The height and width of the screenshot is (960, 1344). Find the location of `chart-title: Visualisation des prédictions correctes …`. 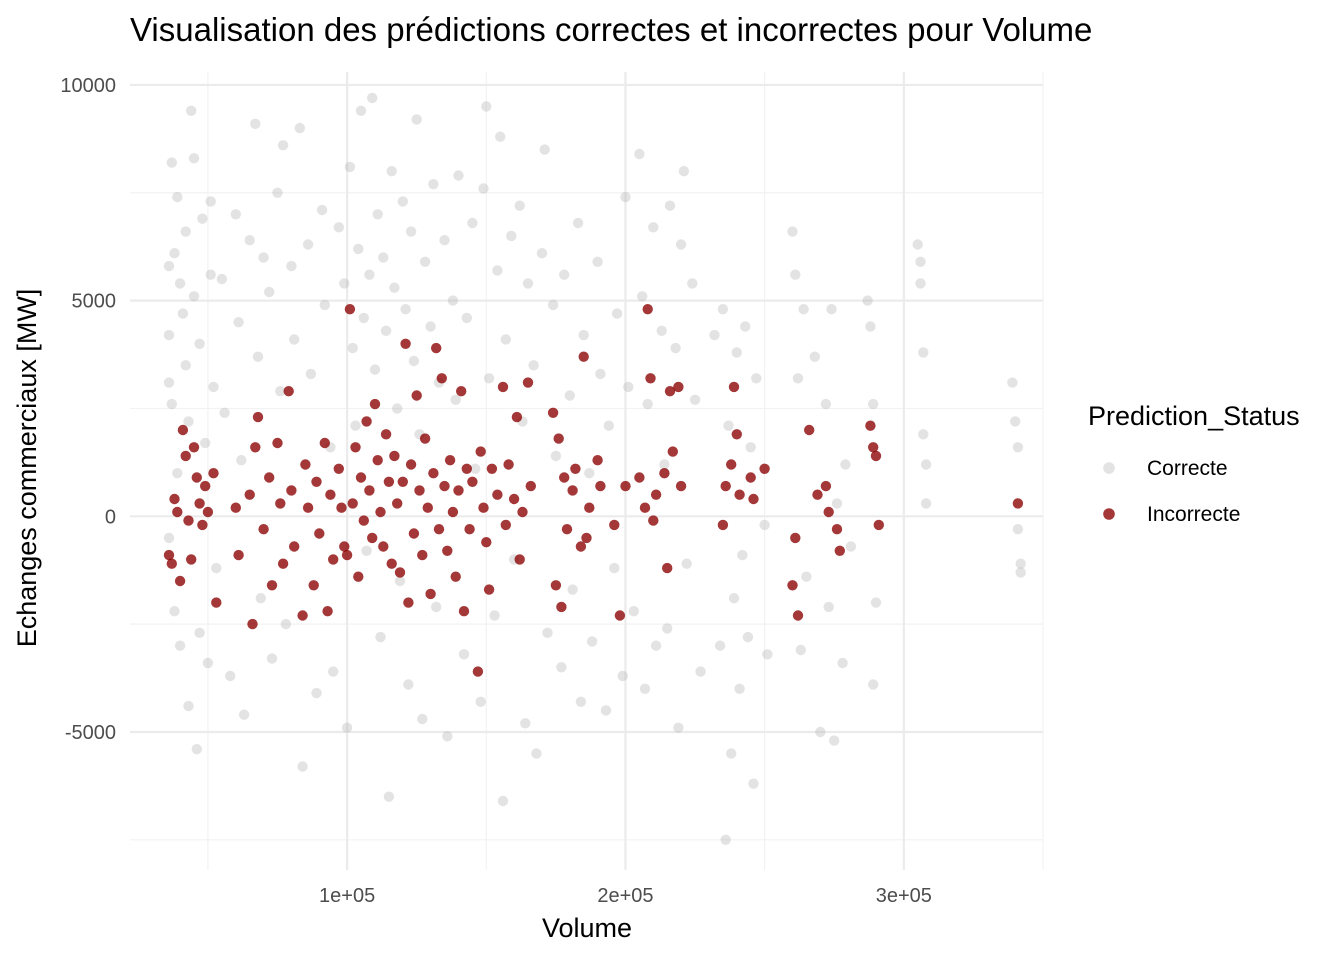

chart-title: Visualisation des prédictions correctes … is located at coordinates (611, 29).